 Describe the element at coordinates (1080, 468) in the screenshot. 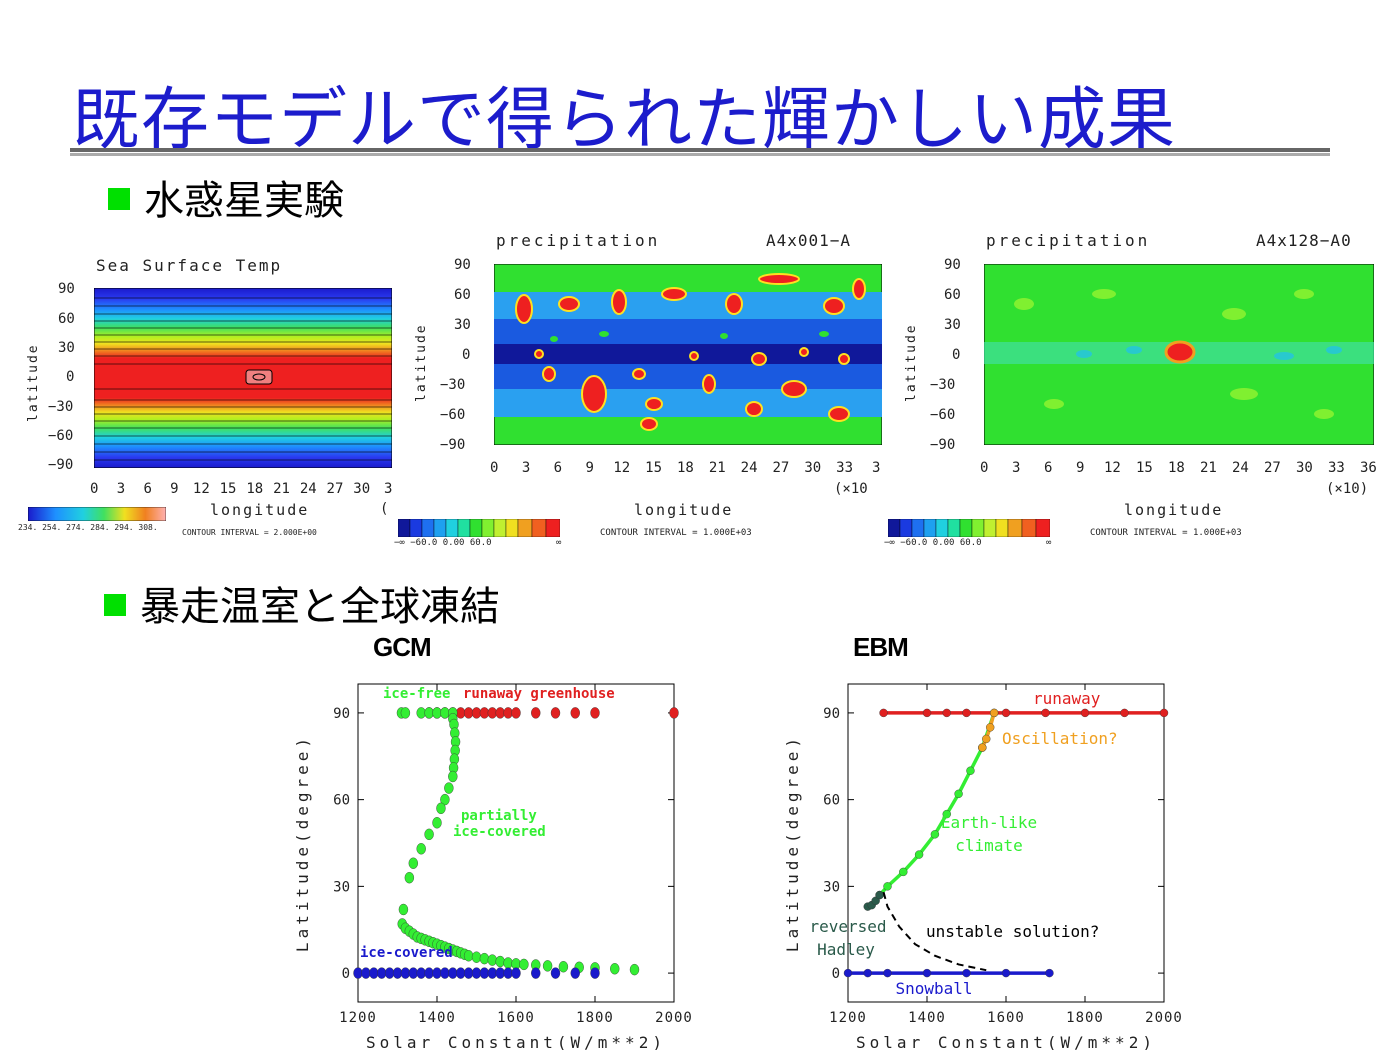

I see `precip2-xtick: 9` at that location.